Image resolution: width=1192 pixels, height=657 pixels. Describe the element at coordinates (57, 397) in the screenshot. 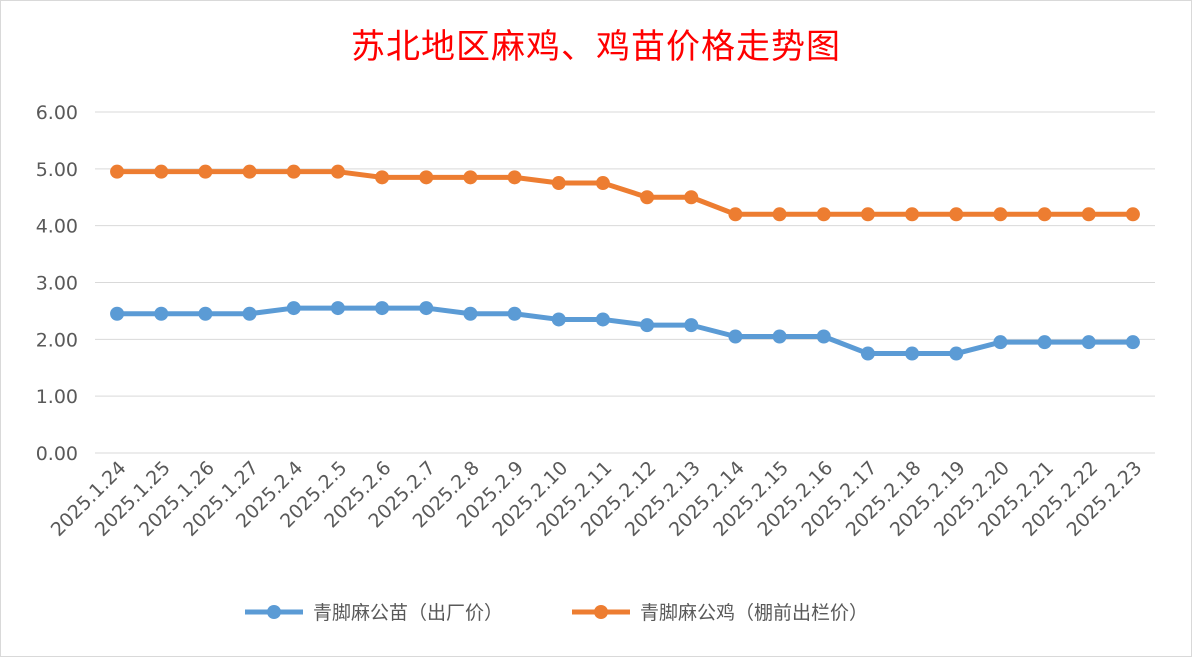

I see `y-tick-label: 1.00` at that location.